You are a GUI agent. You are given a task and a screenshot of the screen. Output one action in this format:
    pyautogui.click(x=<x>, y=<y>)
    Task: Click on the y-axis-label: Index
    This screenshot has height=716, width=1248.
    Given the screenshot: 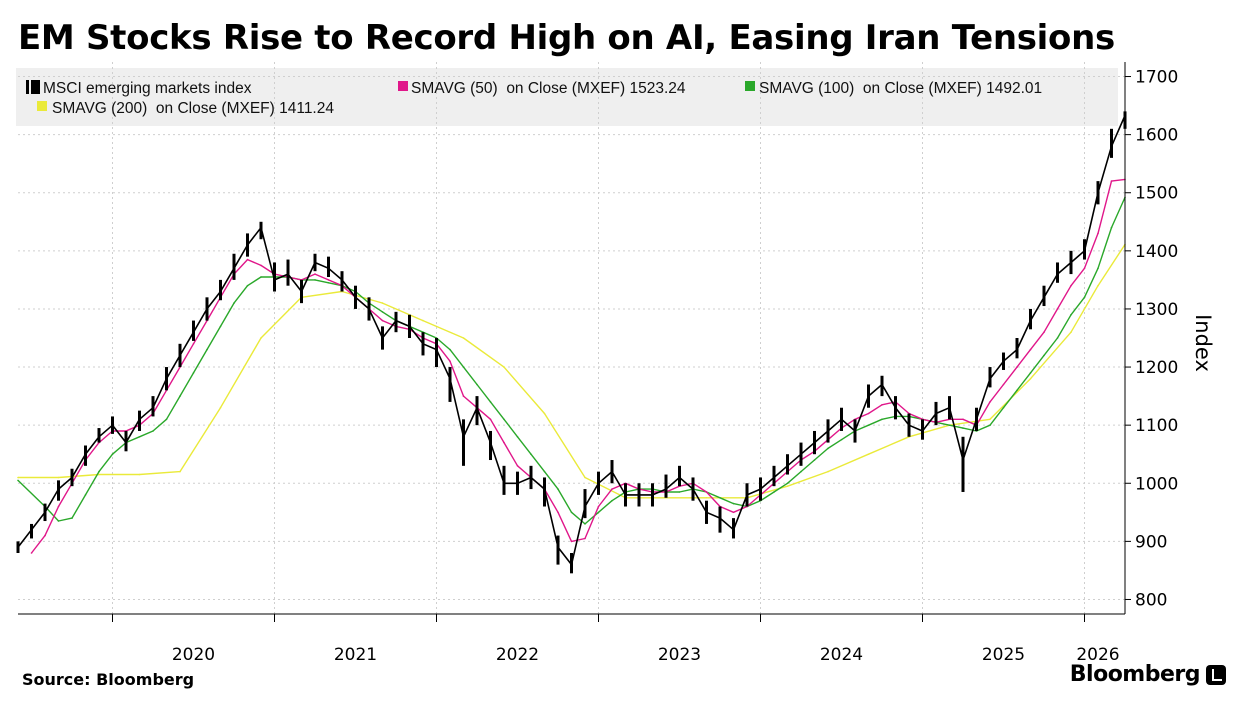 What is the action you would take?
    pyautogui.click(x=1203, y=343)
    